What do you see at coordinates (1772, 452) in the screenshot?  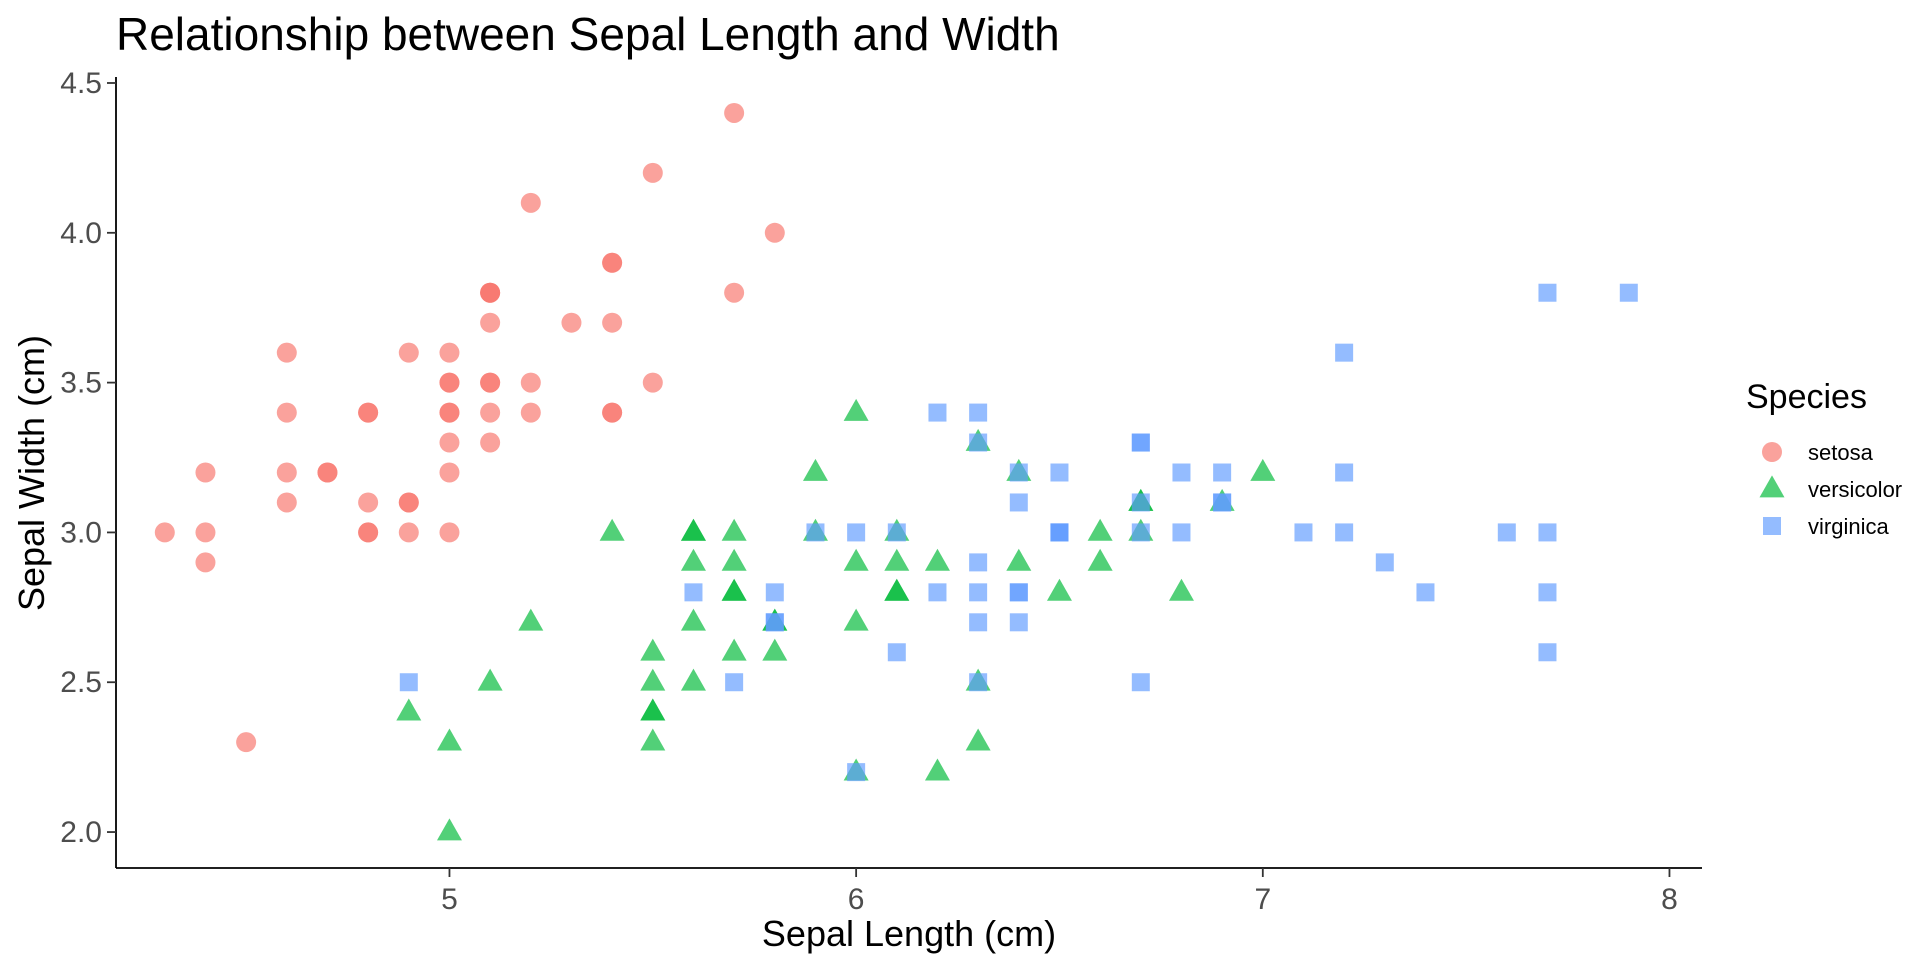 I see `legend-key-setosa` at bounding box center [1772, 452].